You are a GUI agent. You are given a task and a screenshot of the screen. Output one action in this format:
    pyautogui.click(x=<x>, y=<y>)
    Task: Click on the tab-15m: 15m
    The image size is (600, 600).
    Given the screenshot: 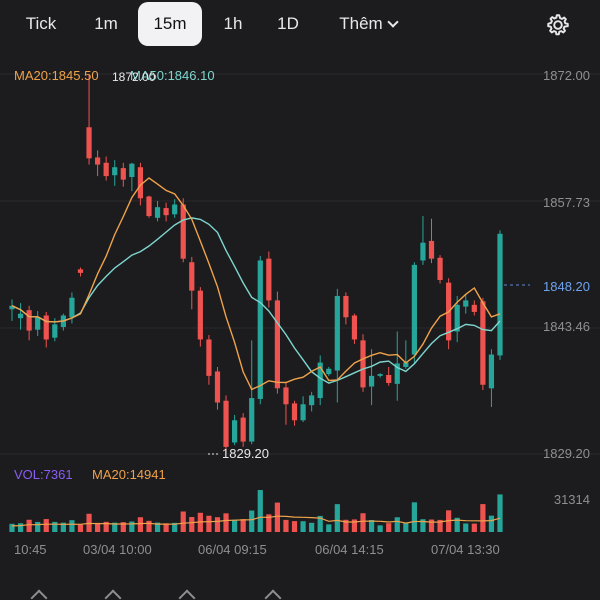 What is the action you would take?
    pyautogui.click(x=170, y=24)
    